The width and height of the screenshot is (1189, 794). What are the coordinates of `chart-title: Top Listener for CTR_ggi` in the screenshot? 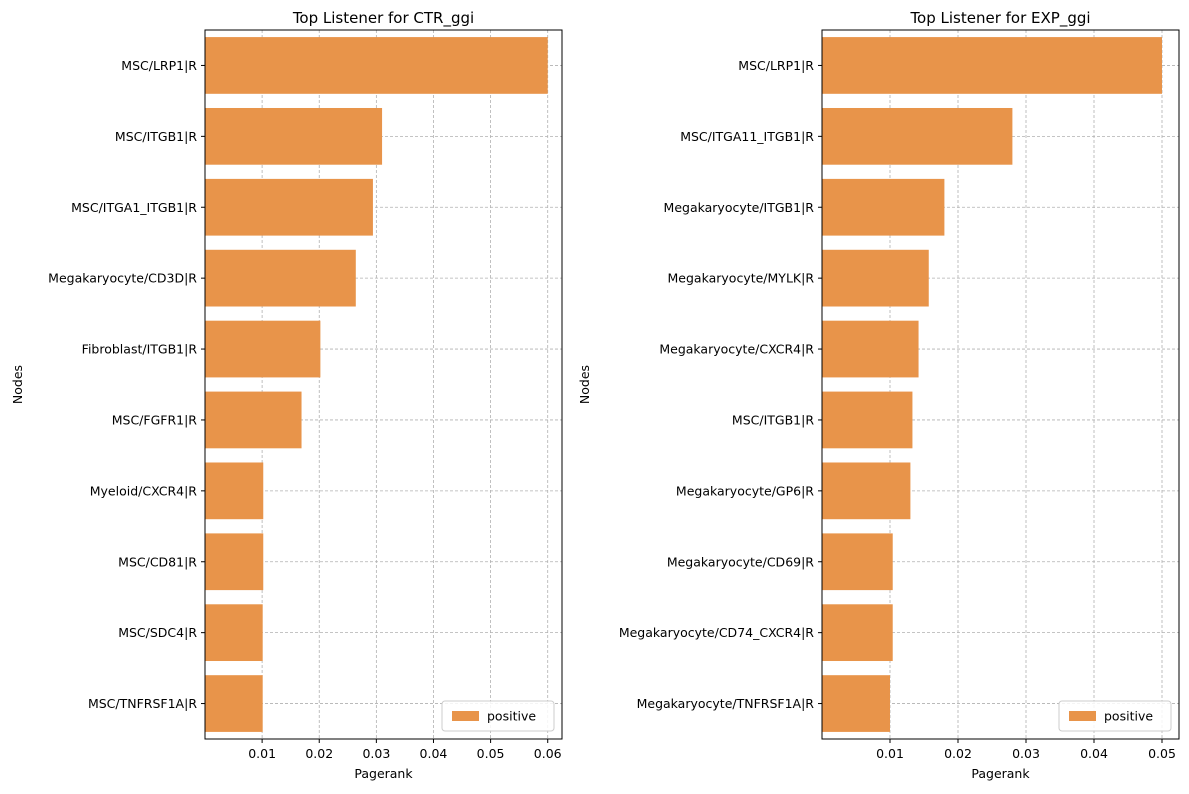 It's located at (383, 18).